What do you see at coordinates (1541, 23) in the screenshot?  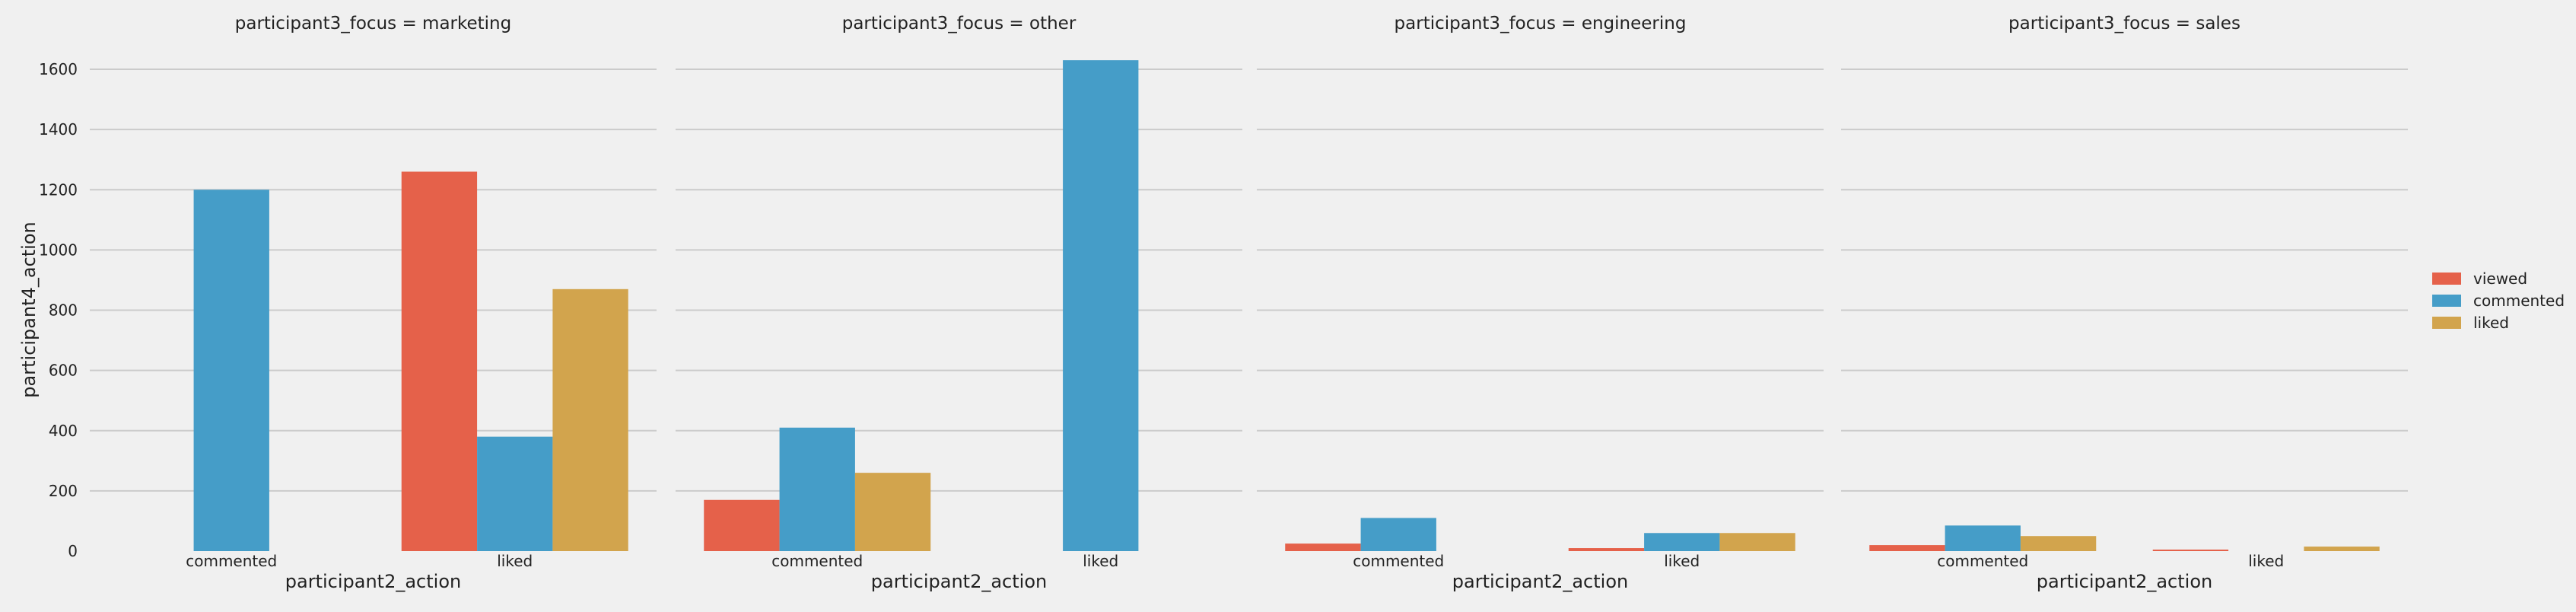 I see `panel-title: participant3_focus = engineering` at bounding box center [1541, 23].